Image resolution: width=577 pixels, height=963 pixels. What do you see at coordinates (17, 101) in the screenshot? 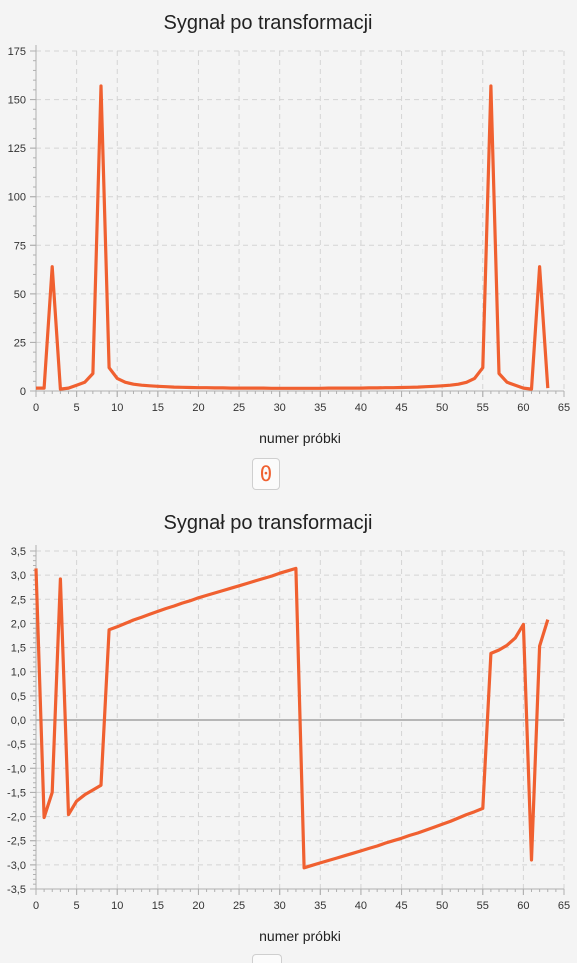
I see `y-tick-label: 150` at bounding box center [17, 101].